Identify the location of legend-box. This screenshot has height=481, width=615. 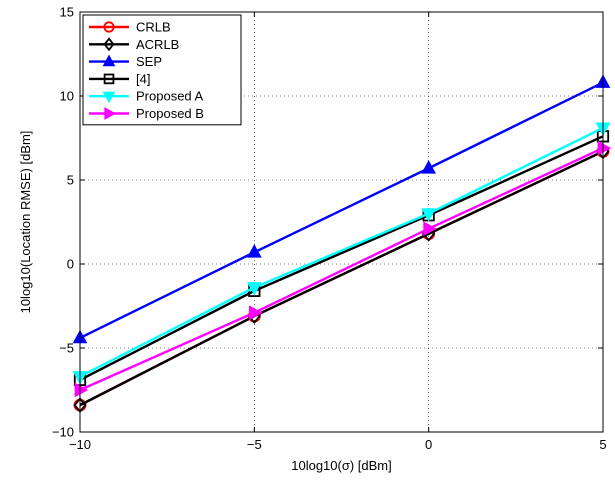
(162, 70).